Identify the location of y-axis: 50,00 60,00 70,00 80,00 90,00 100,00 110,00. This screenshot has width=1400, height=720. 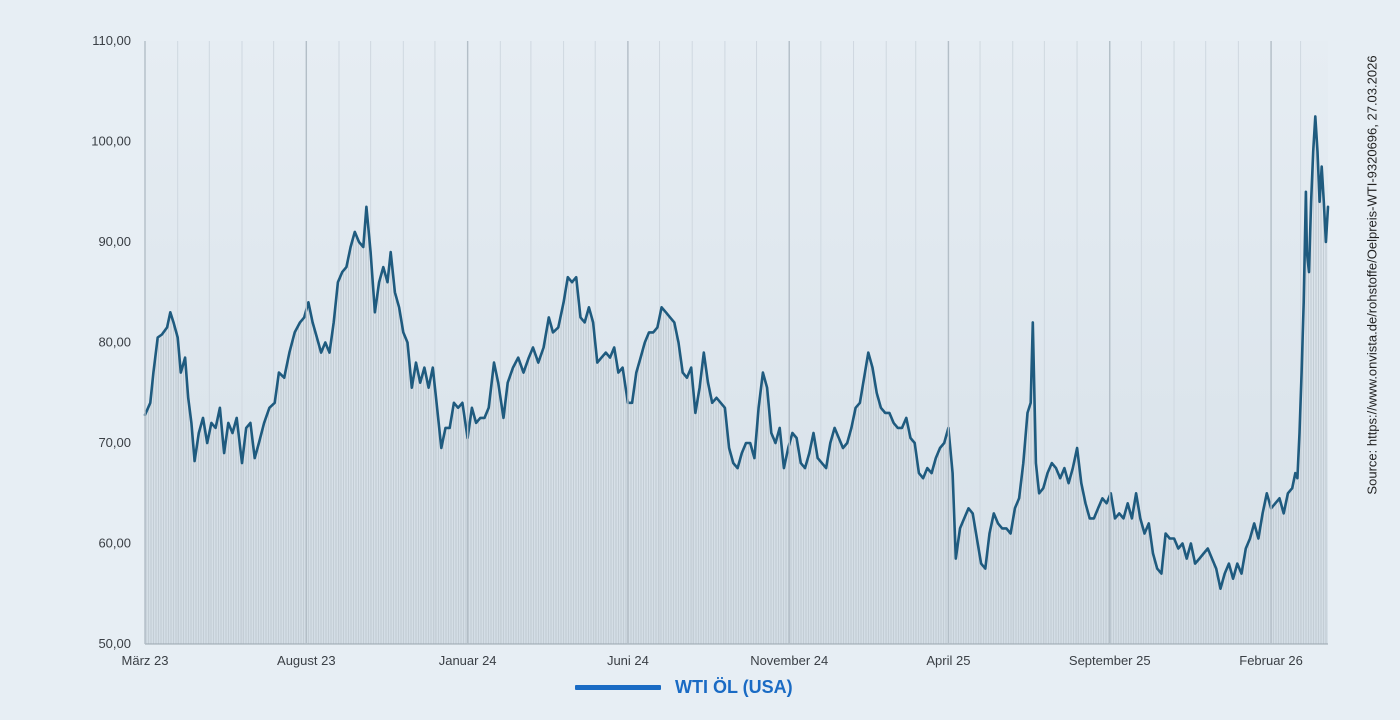
(118, 342).